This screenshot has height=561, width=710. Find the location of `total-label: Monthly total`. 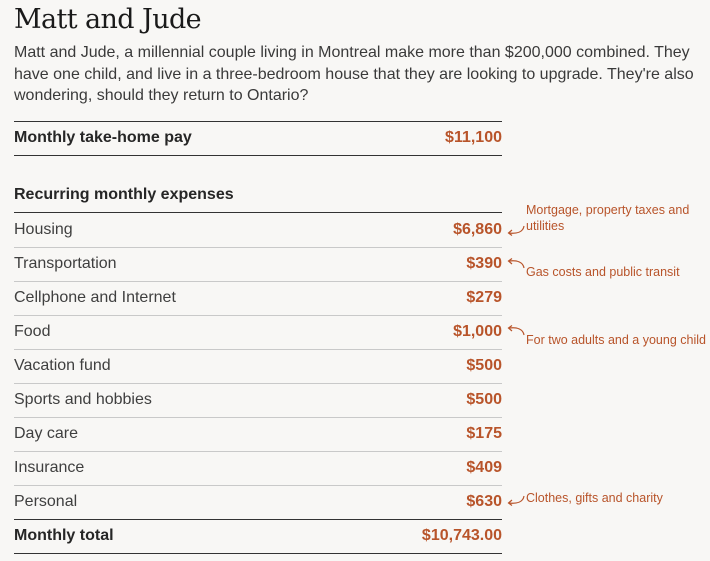

total-label: Monthly total is located at coordinates (64, 535).